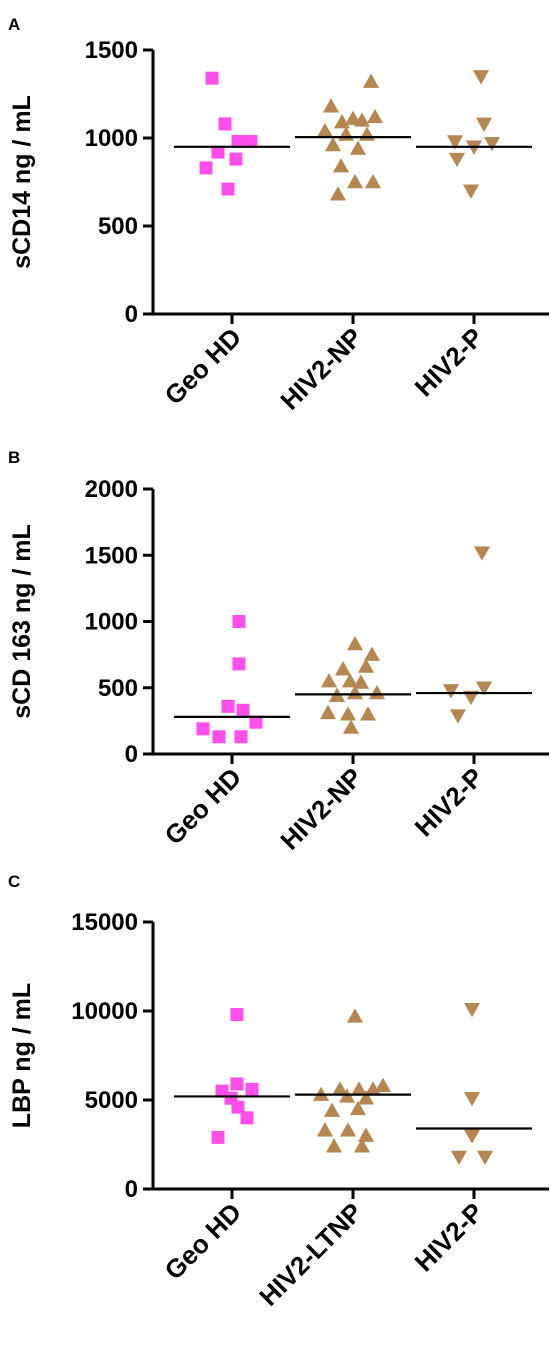 This screenshot has width=551, height=1348. I want to click on y-axis-label: sCD14 ng / mL, so click(22, 182).